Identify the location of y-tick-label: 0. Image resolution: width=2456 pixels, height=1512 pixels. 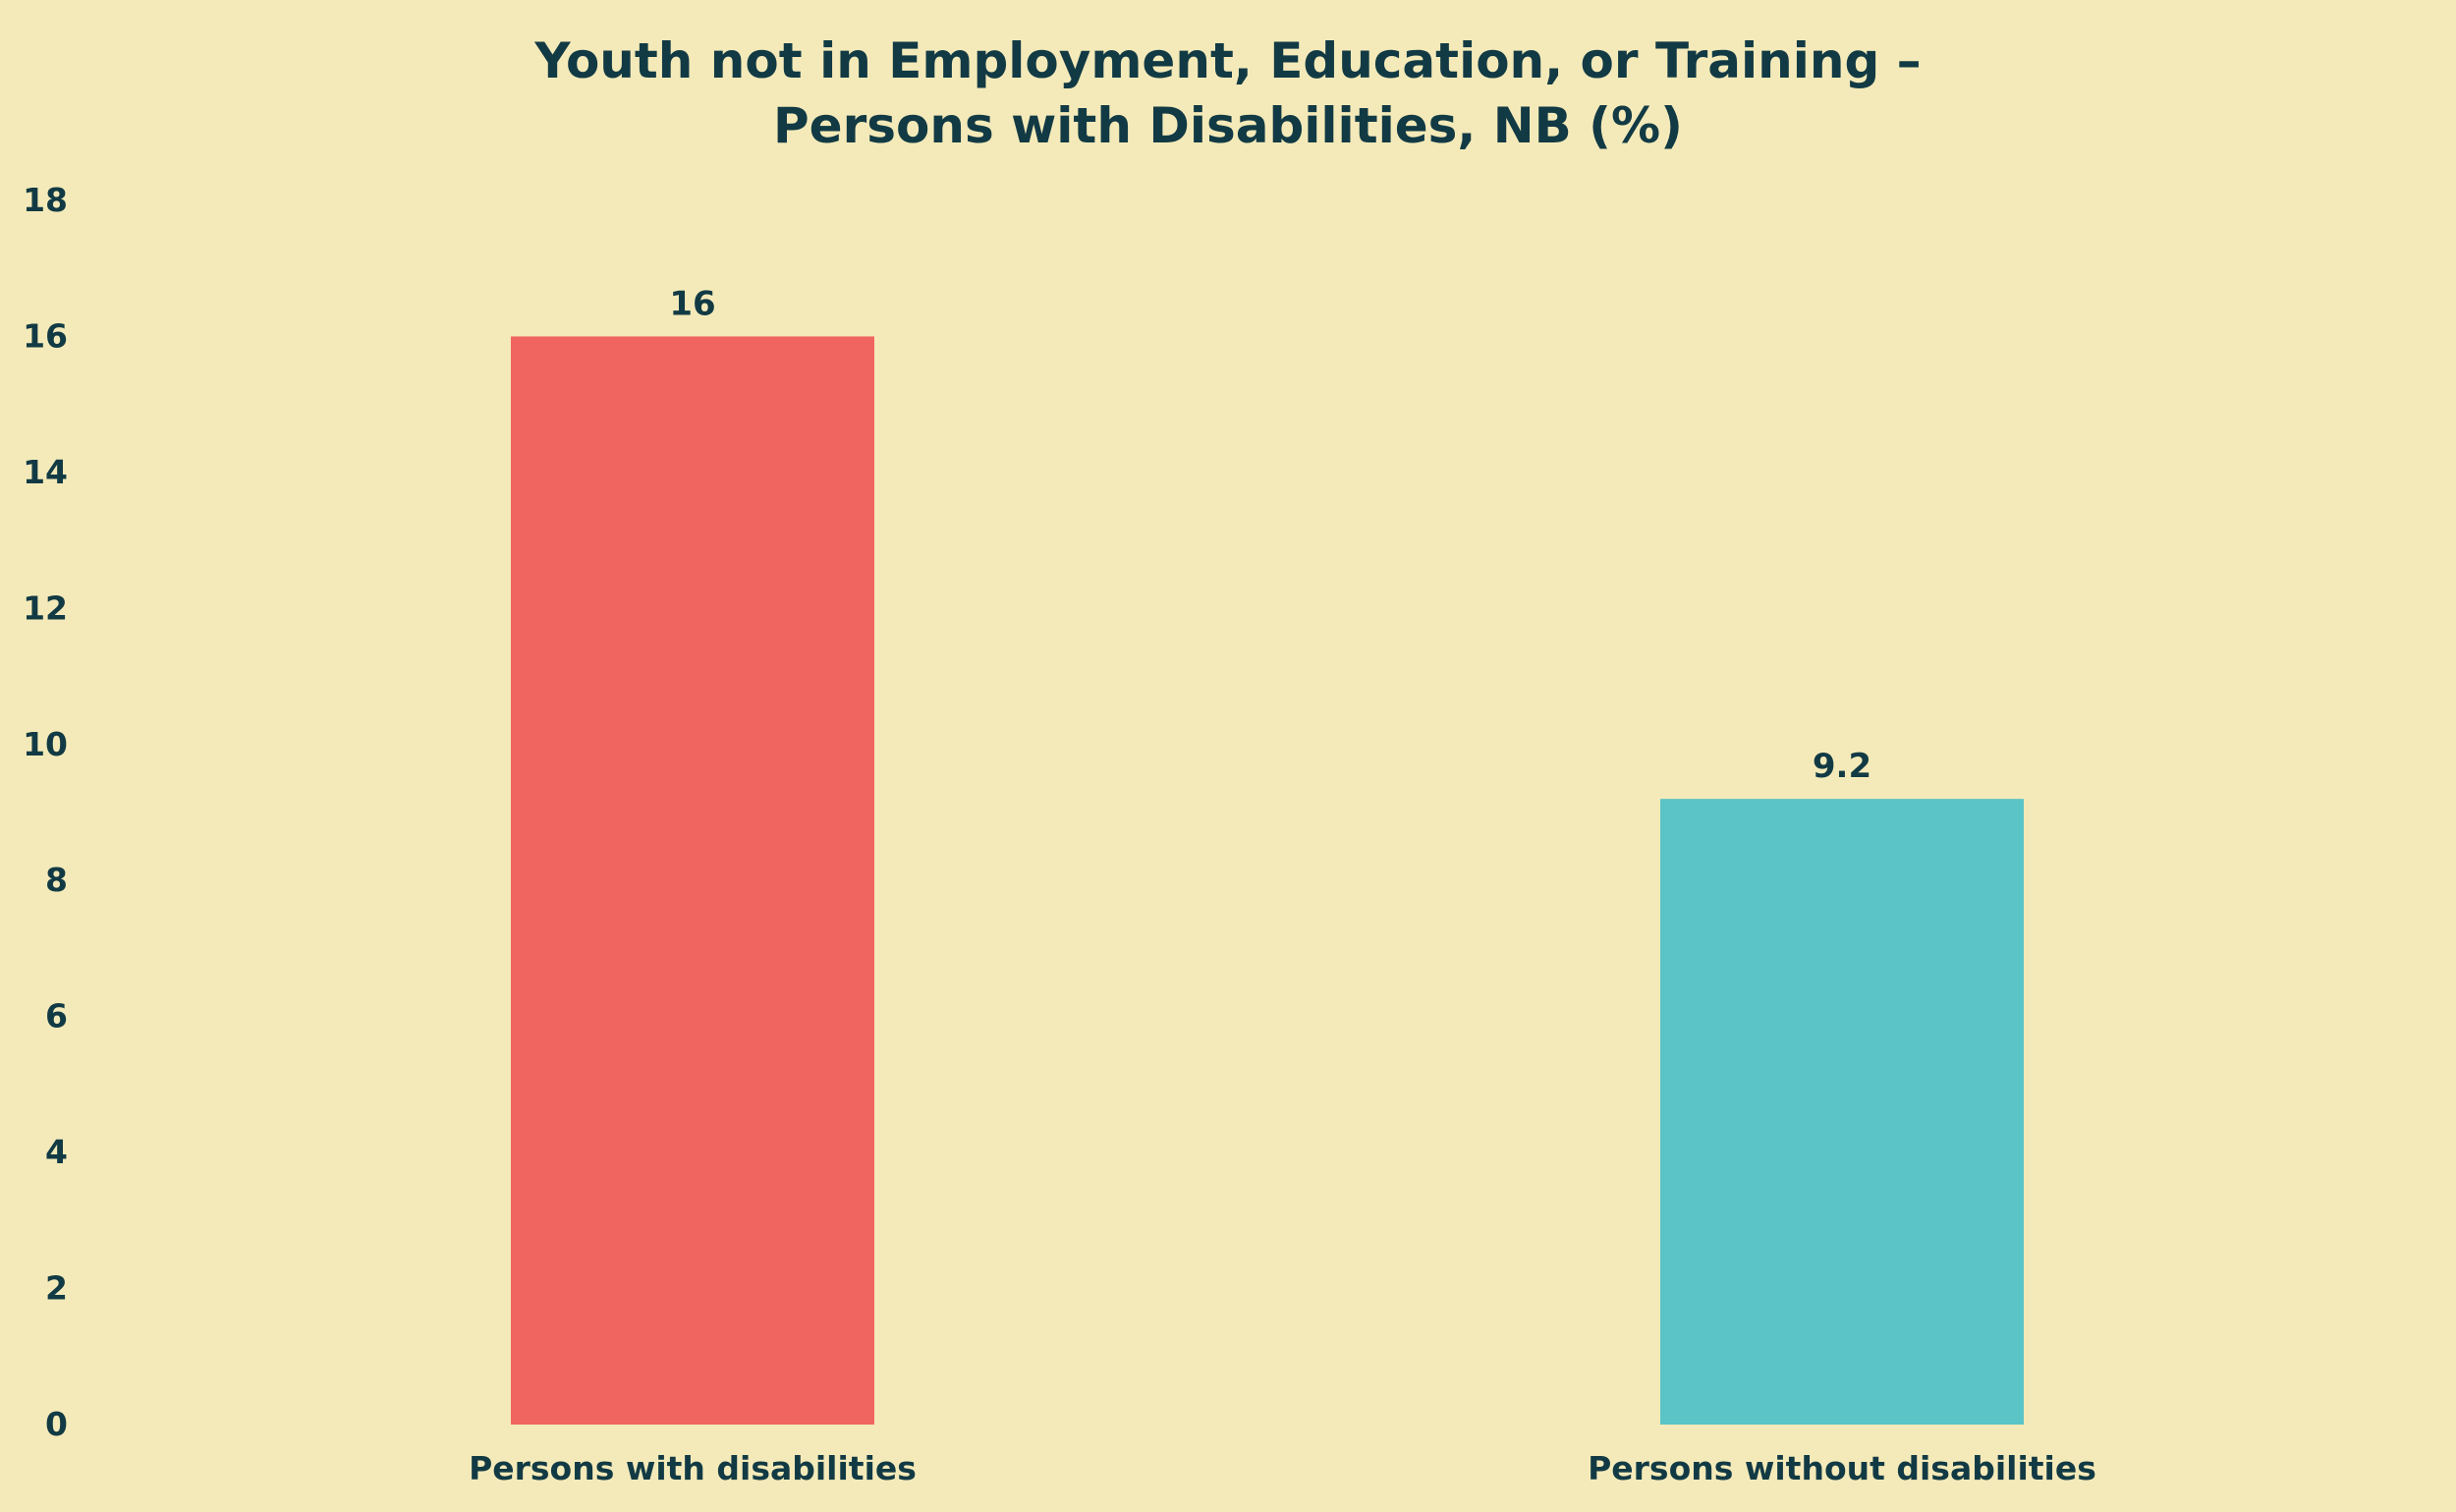
(57, 1424).